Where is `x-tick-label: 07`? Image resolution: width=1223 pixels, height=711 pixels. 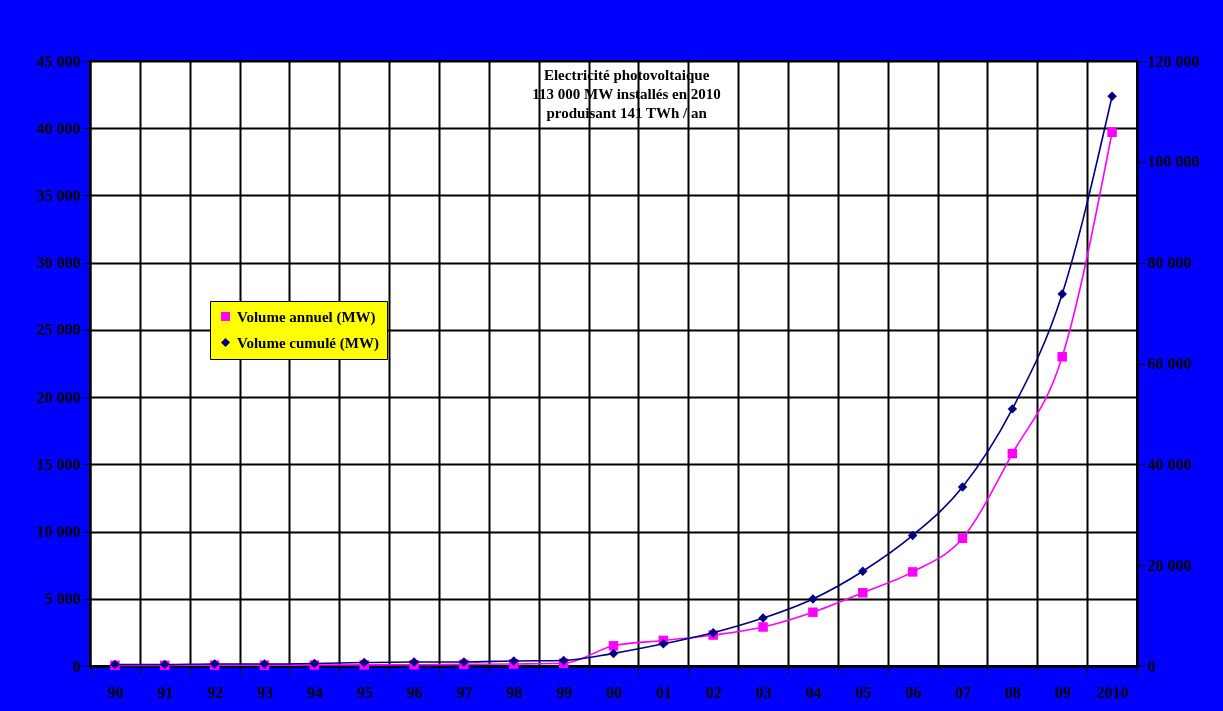 x-tick-label: 07 is located at coordinates (963, 692).